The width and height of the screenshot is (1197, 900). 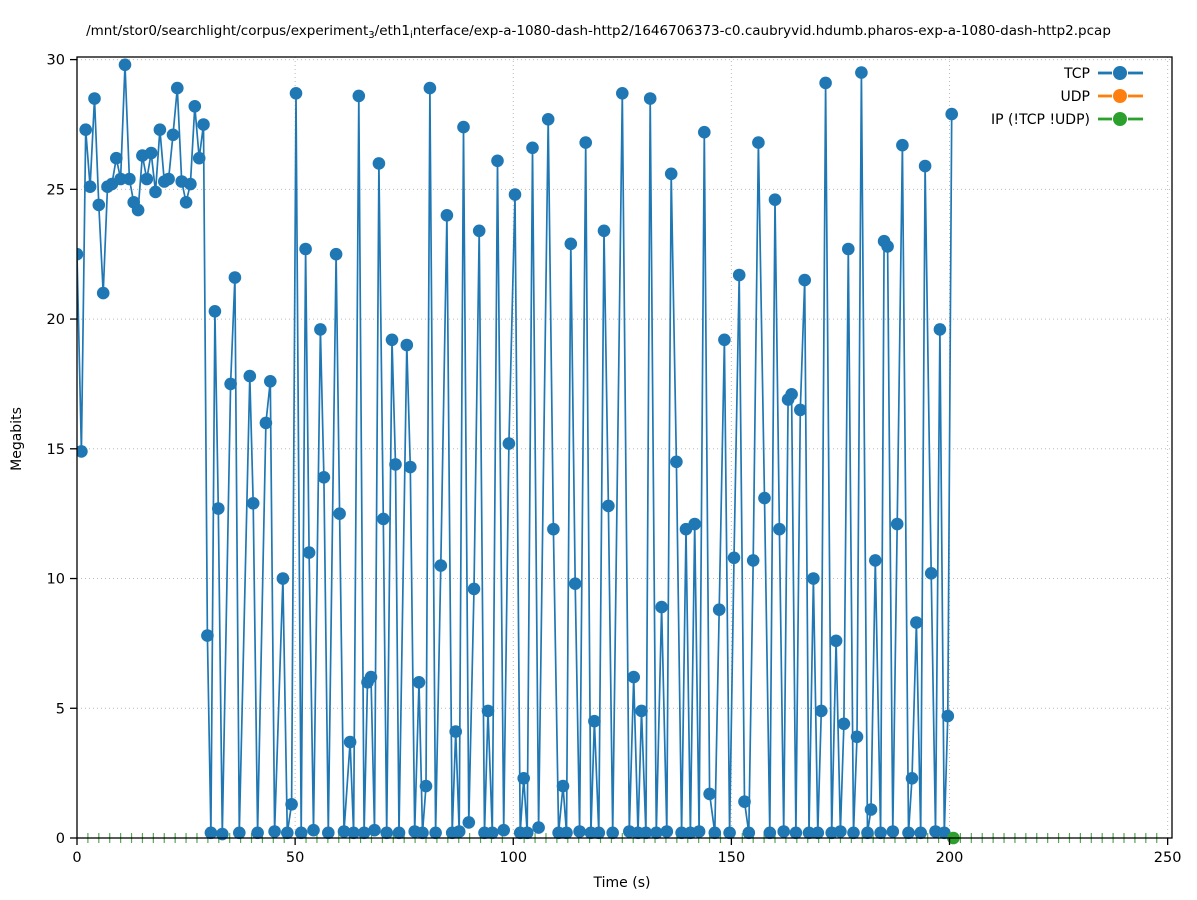 I want to click on x-axis-label: Time (s), so click(x=622, y=883).